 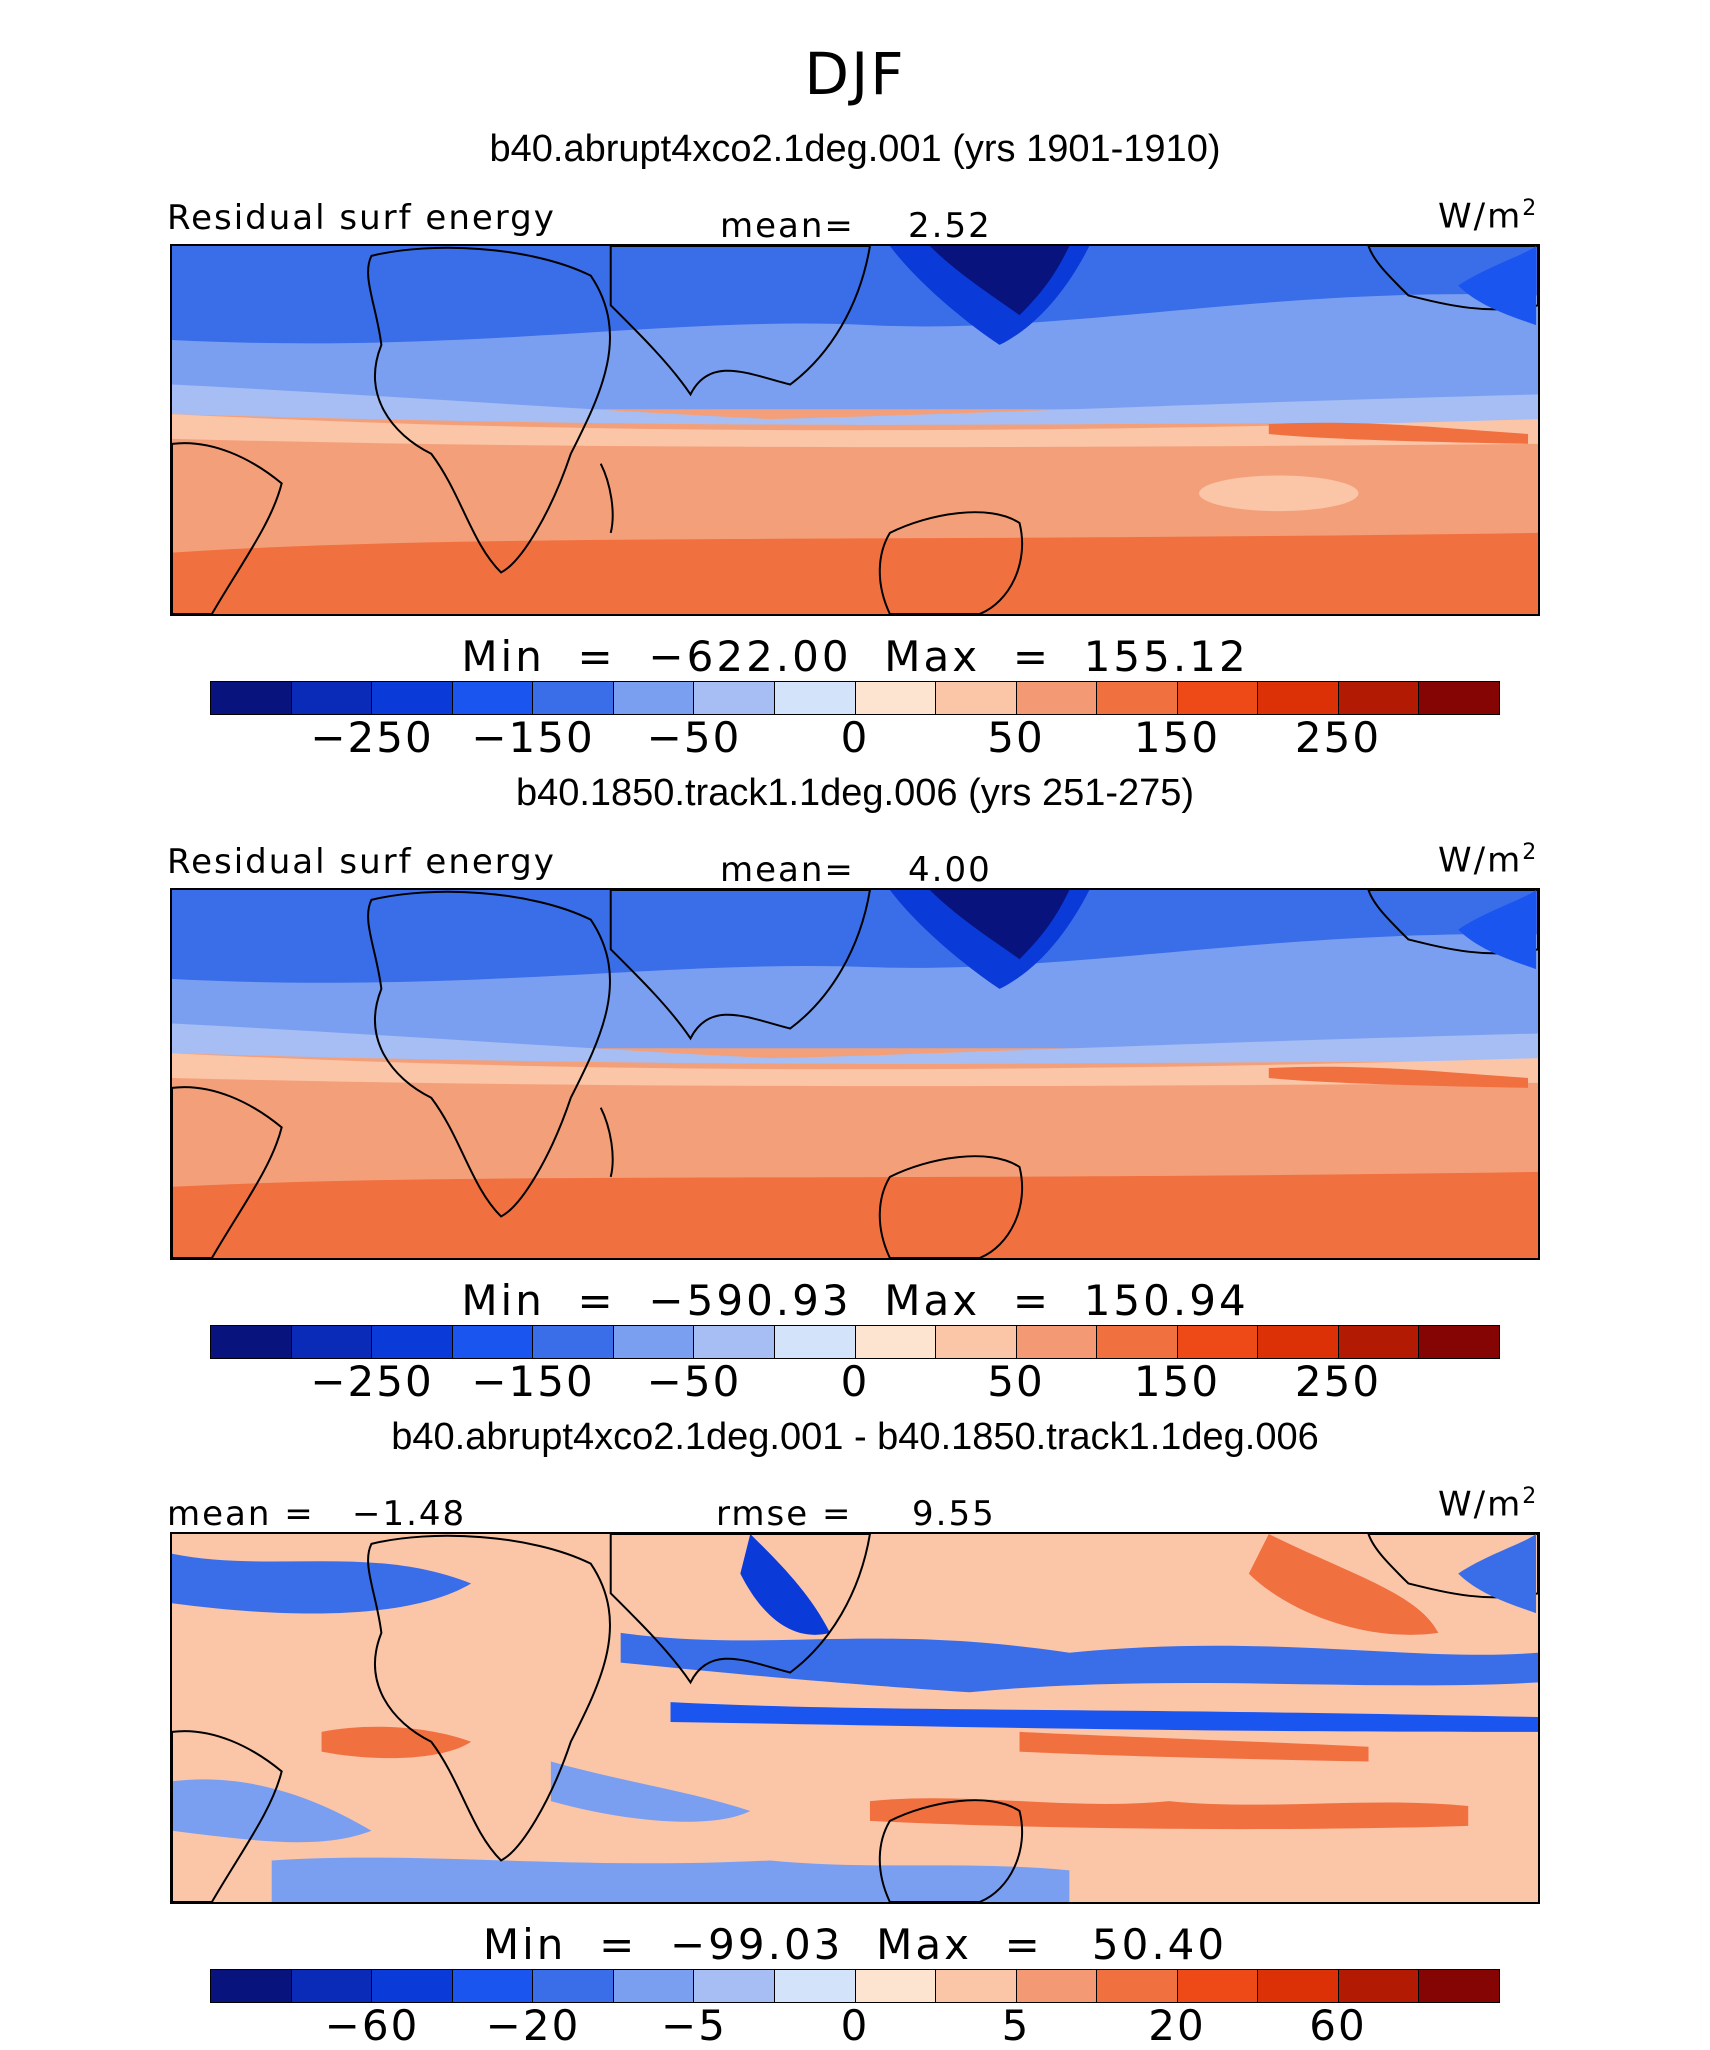 What do you see at coordinates (784, 1514) in the screenshot?
I see `panel-3-rmse-label: rmse =` at bounding box center [784, 1514].